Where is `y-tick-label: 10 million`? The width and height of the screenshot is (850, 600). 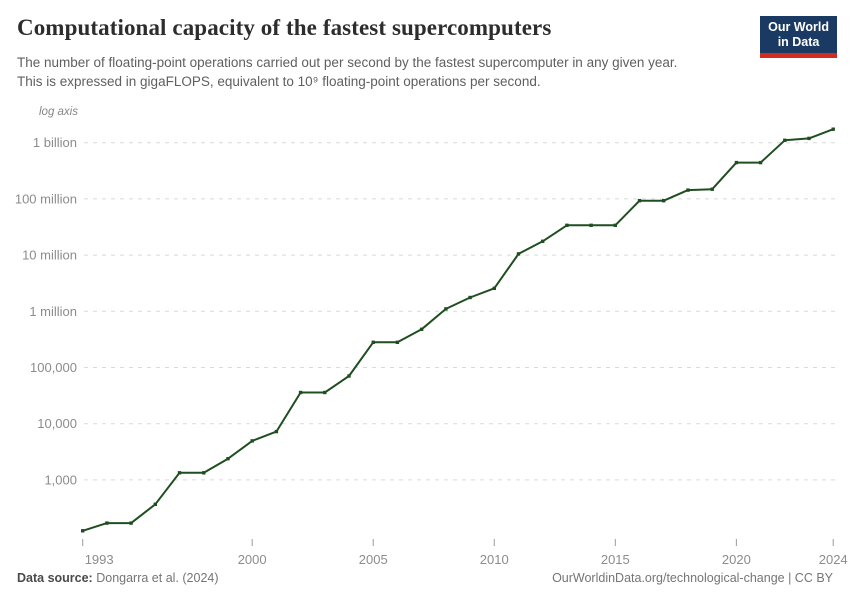
y-tick-label: 10 million is located at coordinates (49, 255).